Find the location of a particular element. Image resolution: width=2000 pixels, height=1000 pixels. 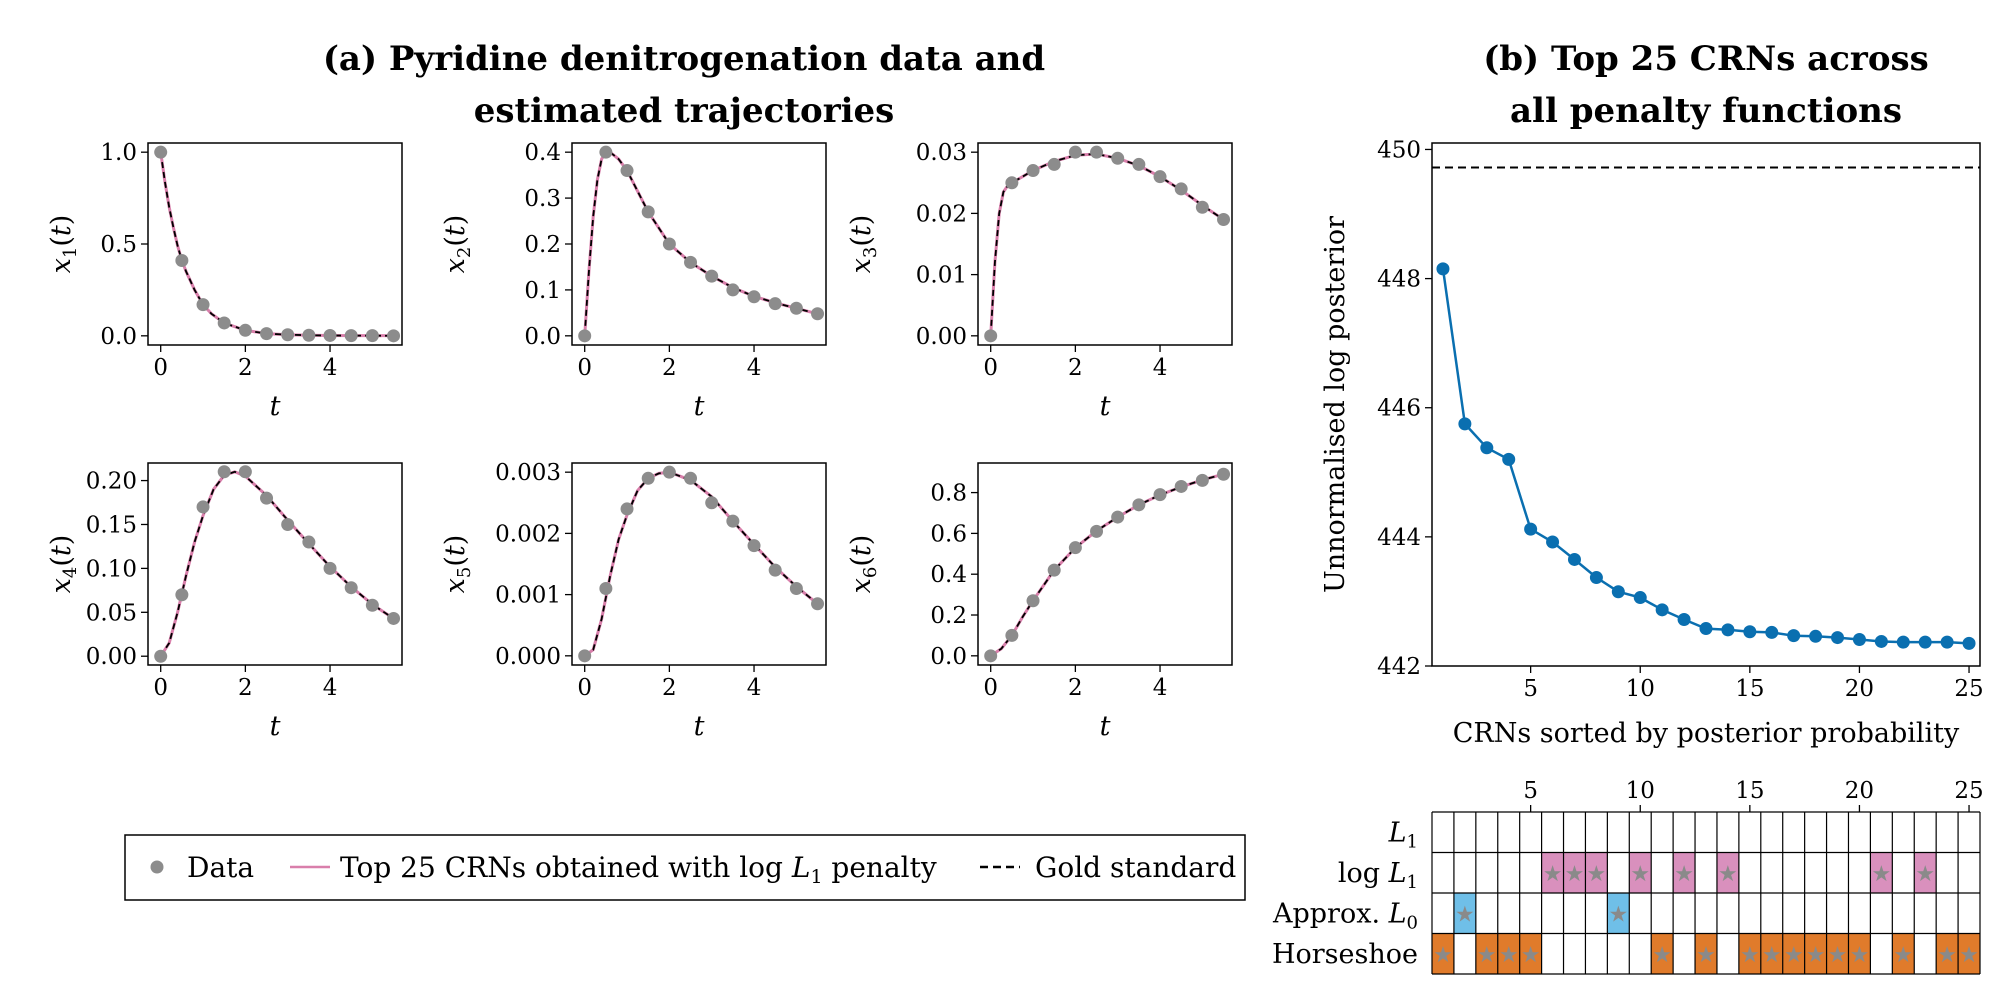

y-tick-label: 446 is located at coordinates (1399, 409).